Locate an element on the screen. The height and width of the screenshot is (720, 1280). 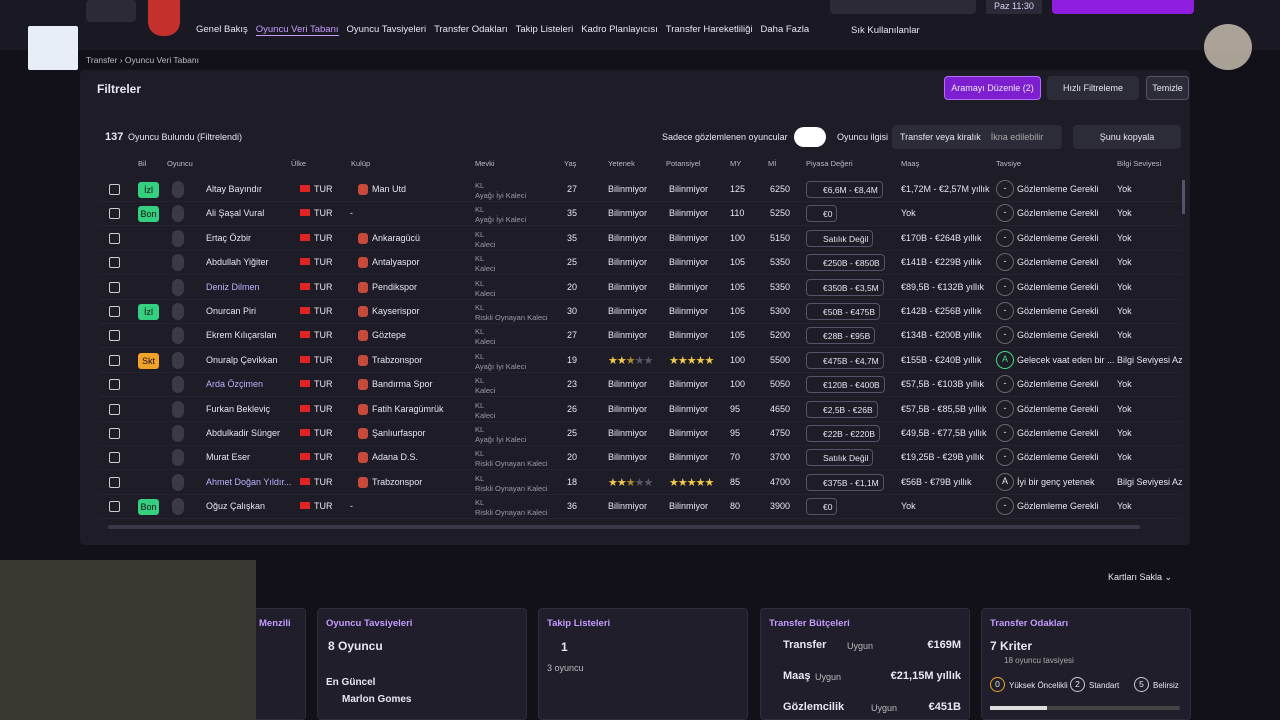
market-value: €375B - €1,1M is located at coordinates (845, 482).